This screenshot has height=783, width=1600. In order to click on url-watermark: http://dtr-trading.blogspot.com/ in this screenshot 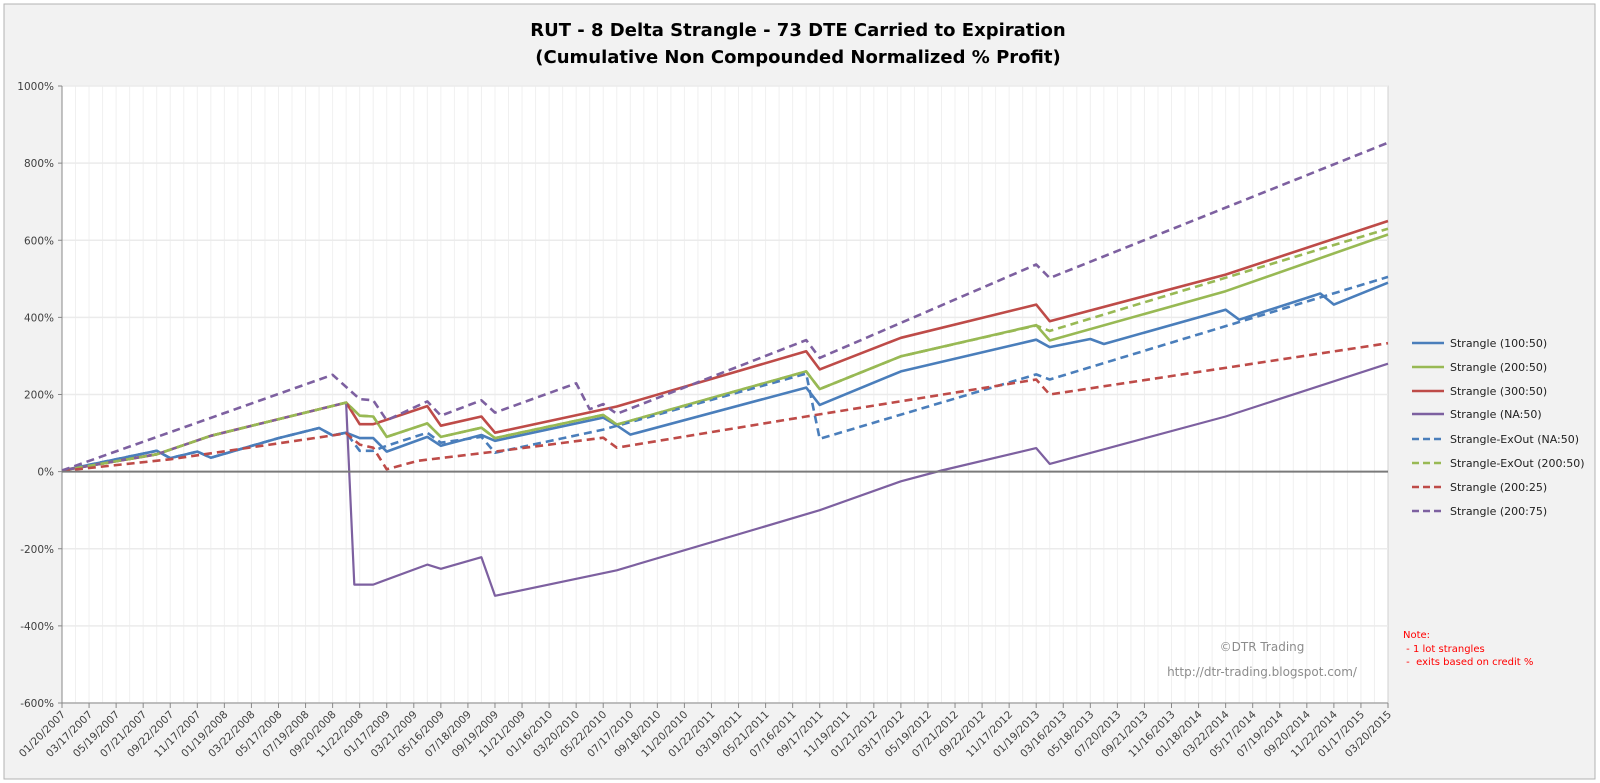, I will do `click(1262, 672)`.